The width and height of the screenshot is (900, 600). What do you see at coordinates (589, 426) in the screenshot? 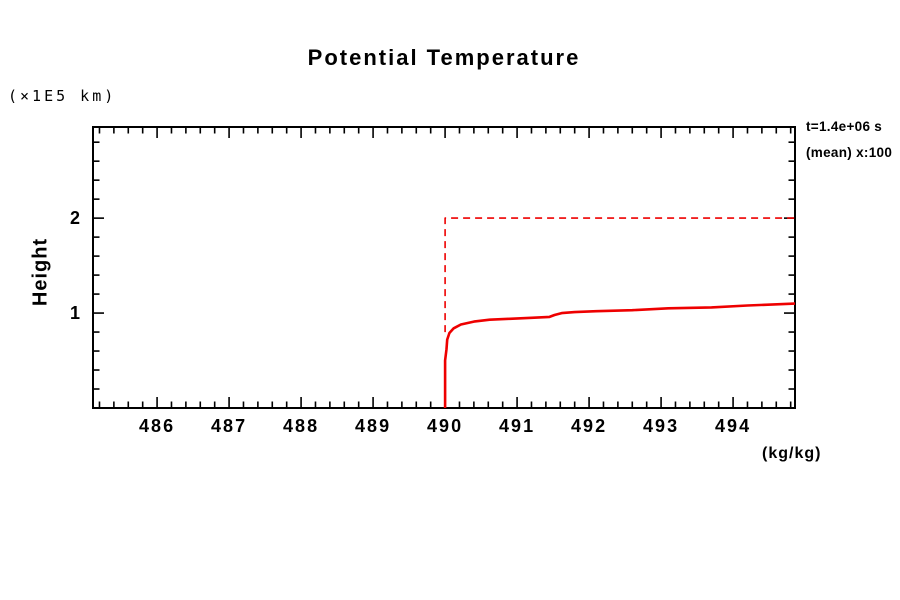
I see `x-tick-label: 492` at bounding box center [589, 426].